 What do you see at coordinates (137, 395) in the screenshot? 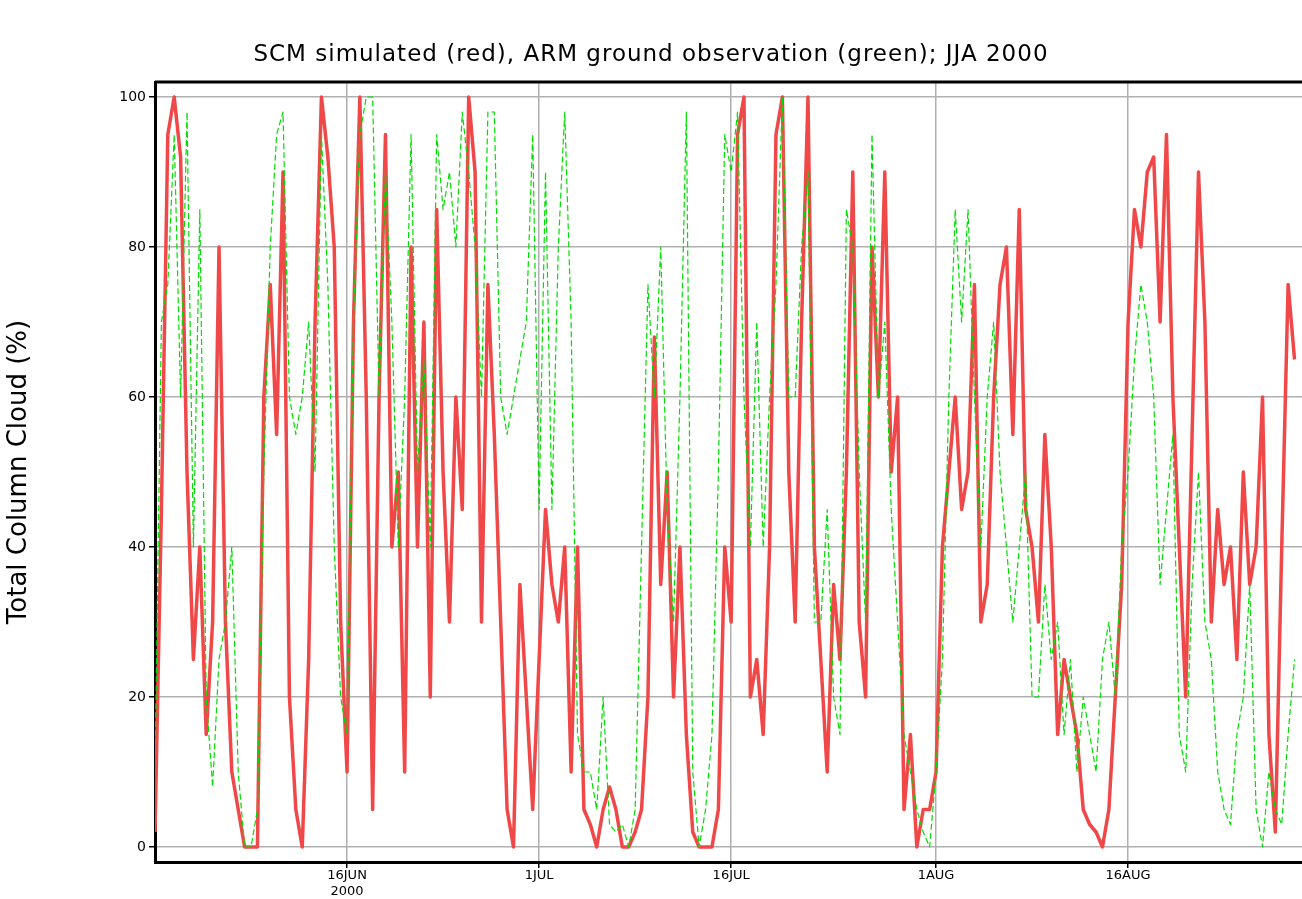
I see `y-tick-label: 60` at bounding box center [137, 395].